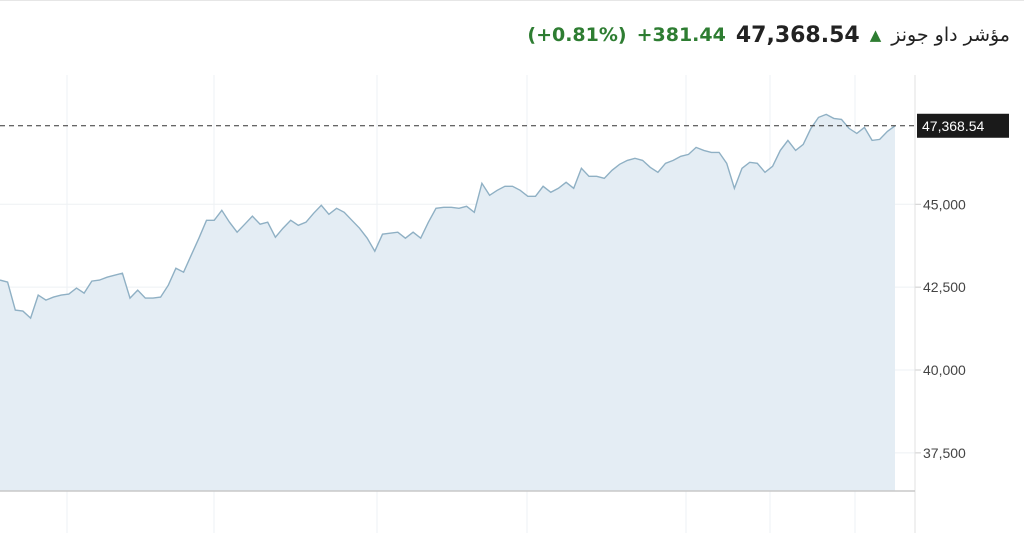 The height and width of the screenshot is (533, 1024). I want to click on change-percent: (+0.81%), so click(577, 35).